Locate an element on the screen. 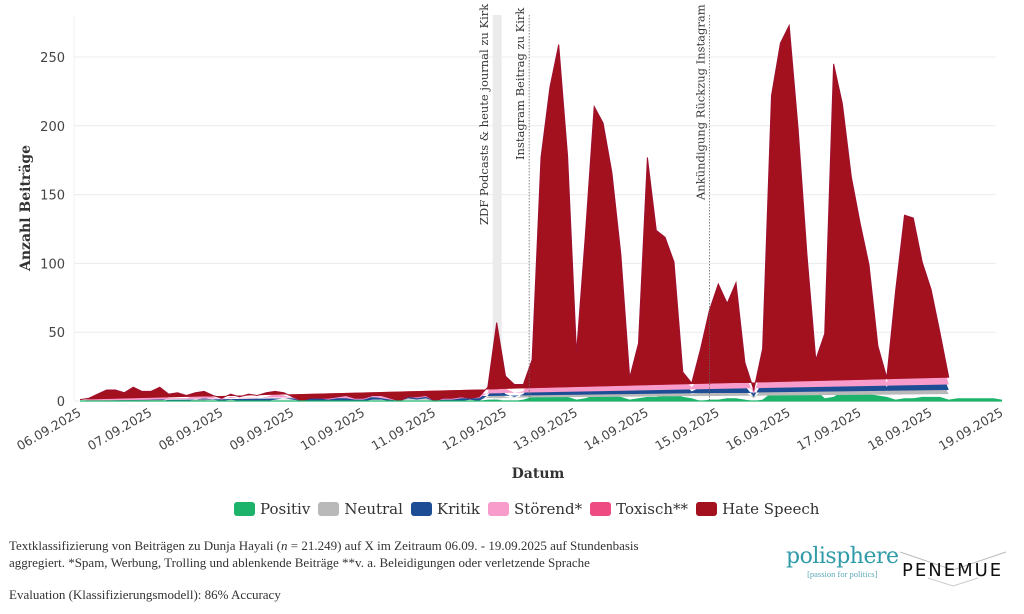  legend-item: Hate Speech is located at coordinates (757, 509).